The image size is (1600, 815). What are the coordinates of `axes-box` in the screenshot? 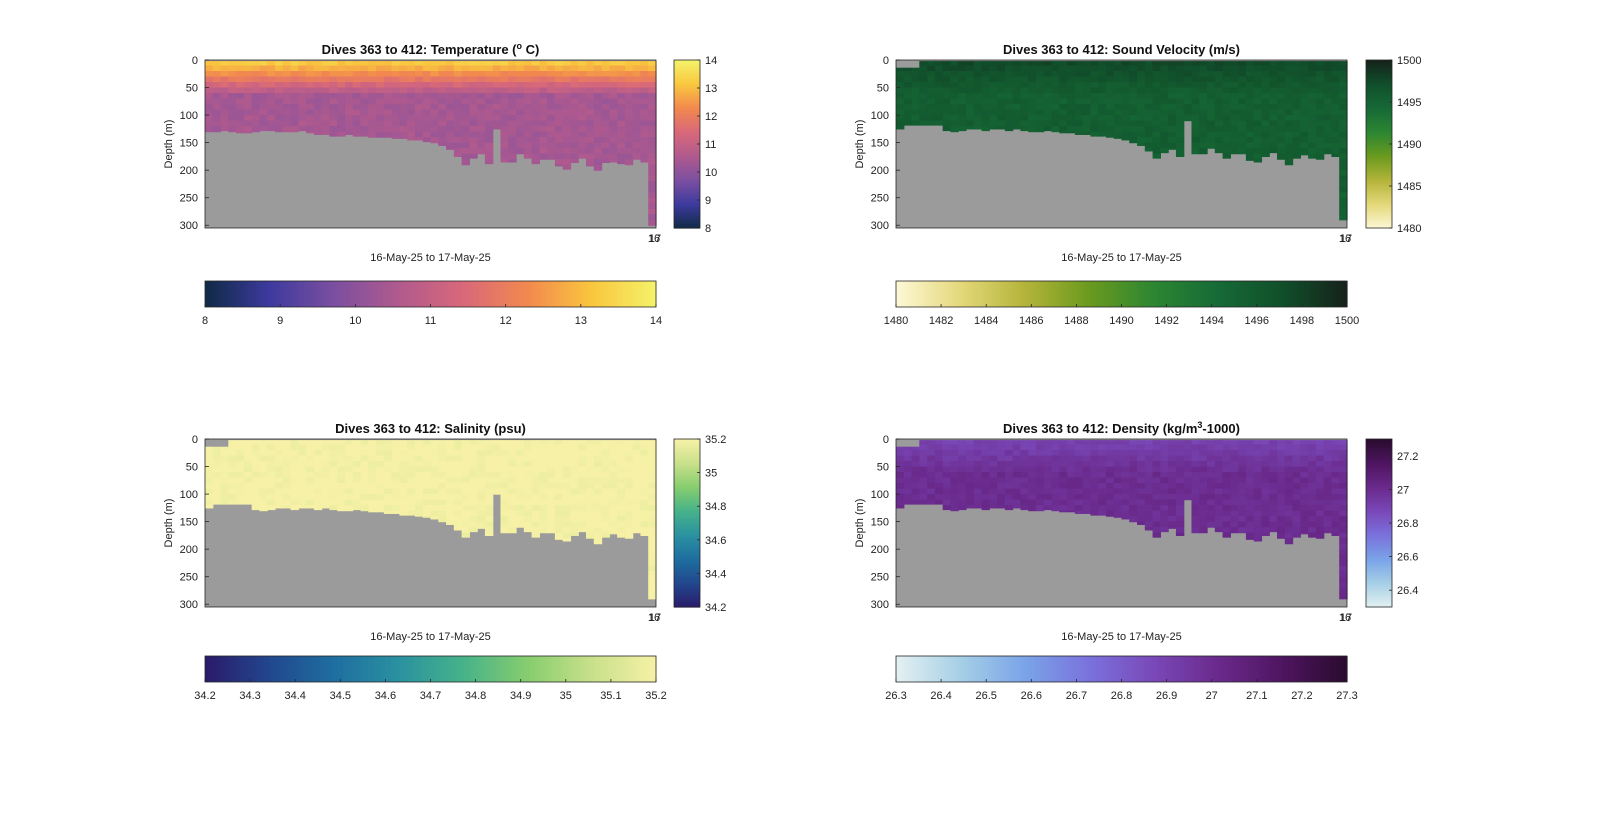 It's located at (1121, 144).